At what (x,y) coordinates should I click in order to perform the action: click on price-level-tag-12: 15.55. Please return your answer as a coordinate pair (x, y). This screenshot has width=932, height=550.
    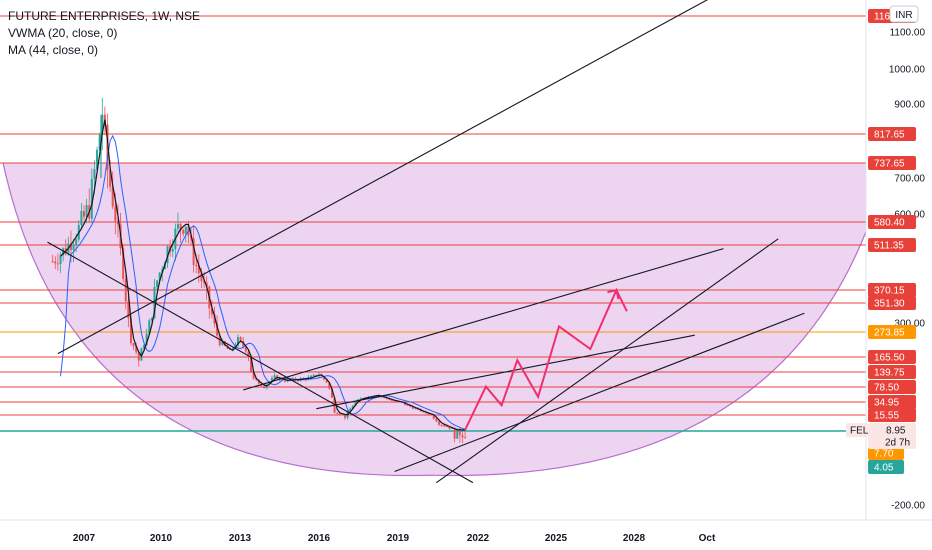
    Looking at the image, I should click on (892, 415).